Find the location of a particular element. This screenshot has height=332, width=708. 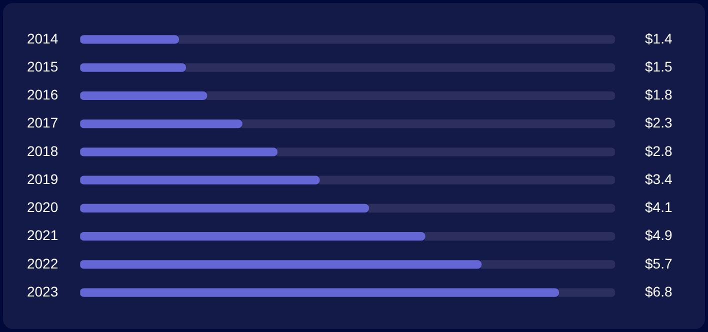

data-label: $4.1 is located at coordinates (658, 207).